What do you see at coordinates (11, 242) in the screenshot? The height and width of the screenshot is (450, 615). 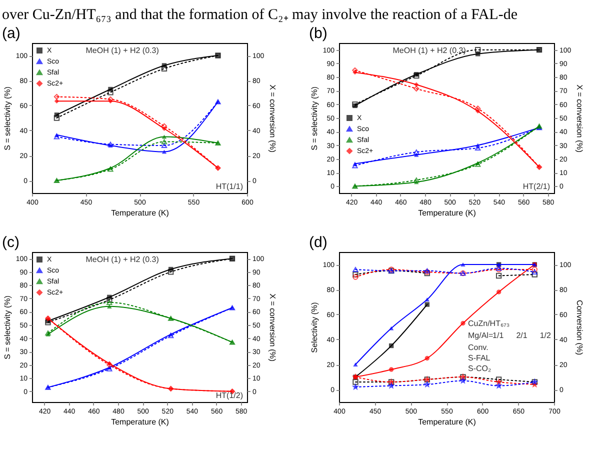 I see `chart-title: (c)` at bounding box center [11, 242].